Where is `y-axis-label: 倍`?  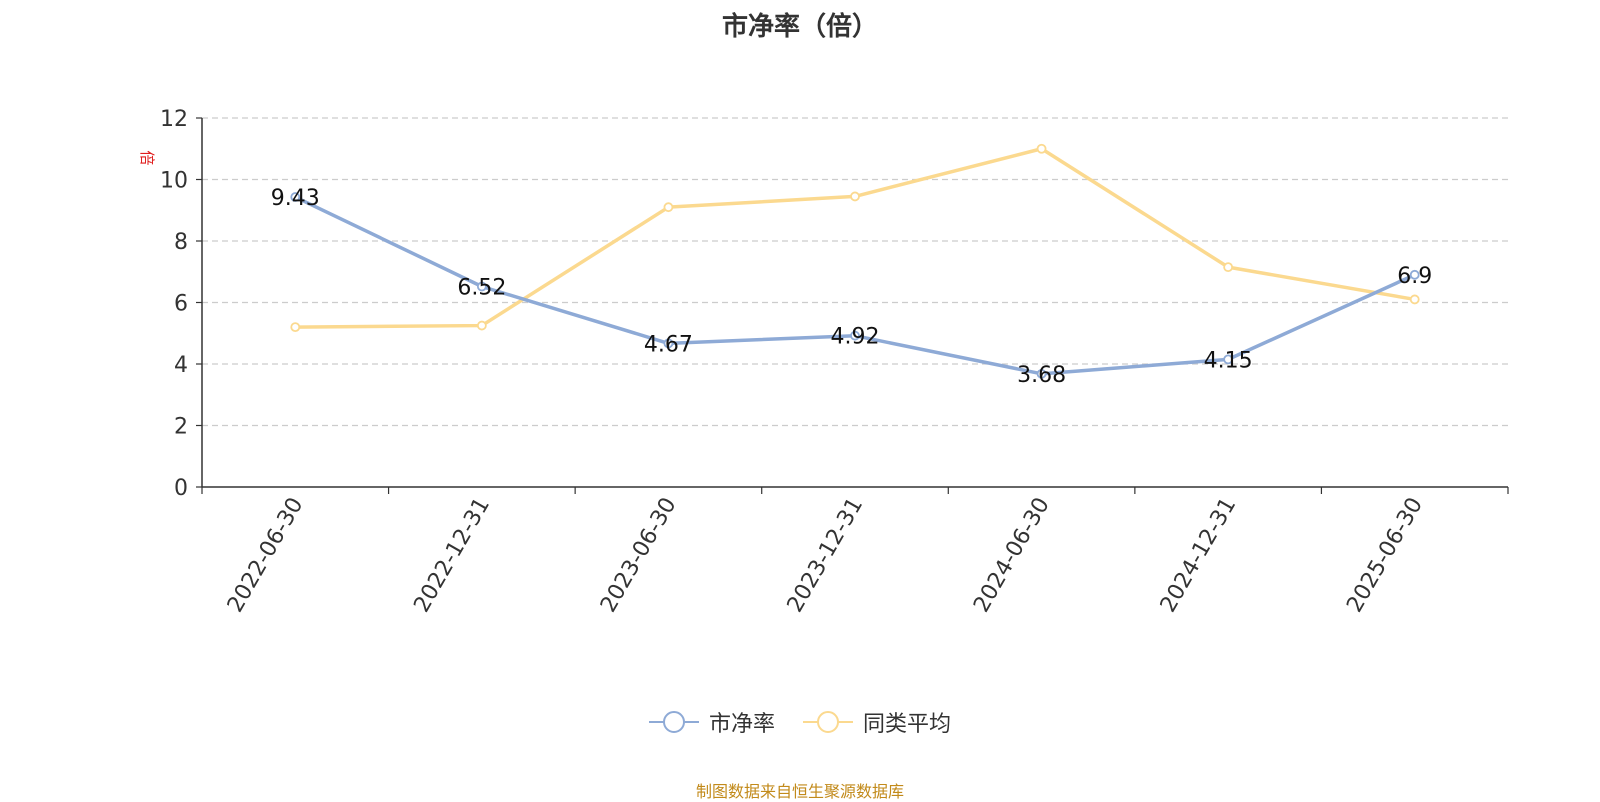
y-axis-label: 倍 is located at coordinates (147, 157).